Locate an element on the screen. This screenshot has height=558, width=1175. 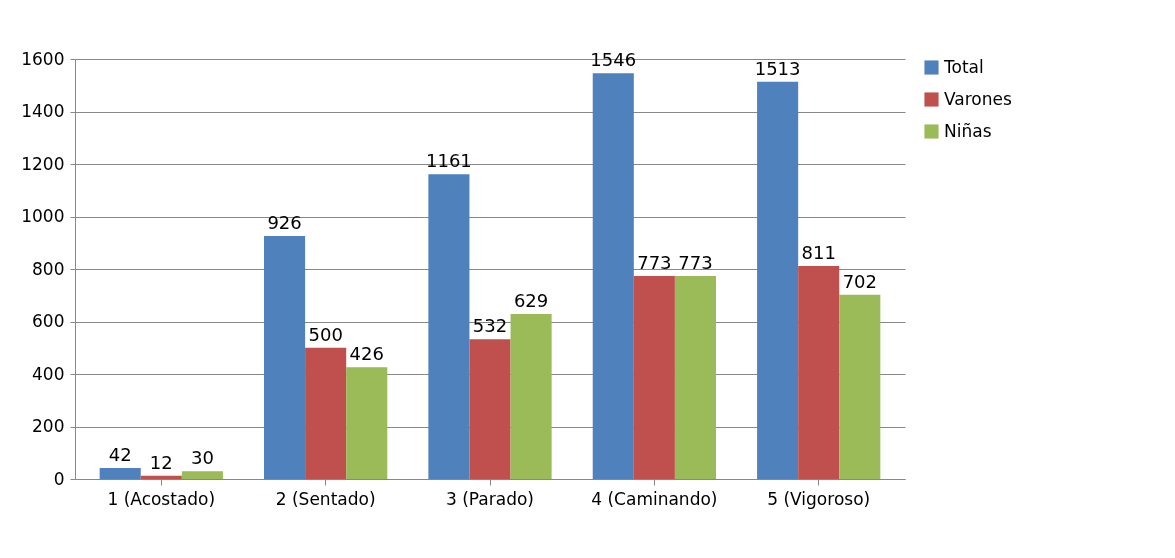
legend-label: Niñas is located at coordinates (968, 130).